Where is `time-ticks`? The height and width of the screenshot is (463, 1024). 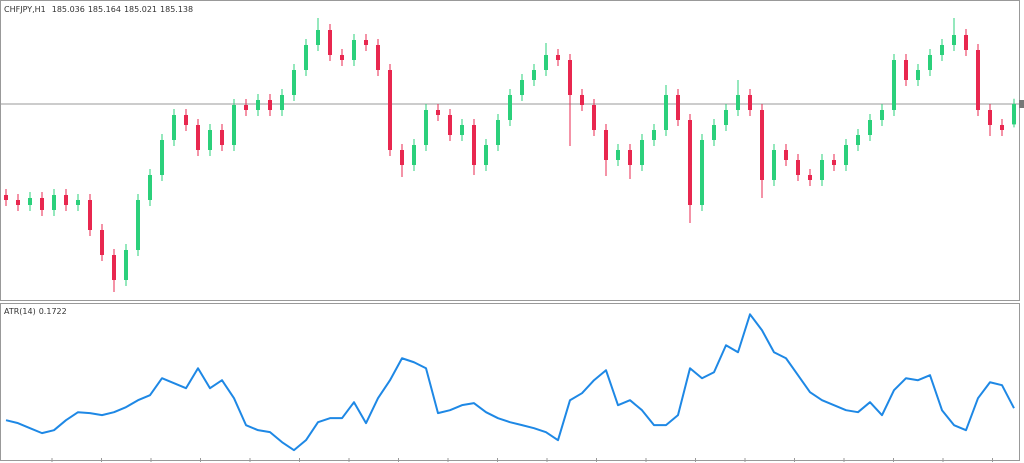
time-ticks is located at coordinates (522, 460).